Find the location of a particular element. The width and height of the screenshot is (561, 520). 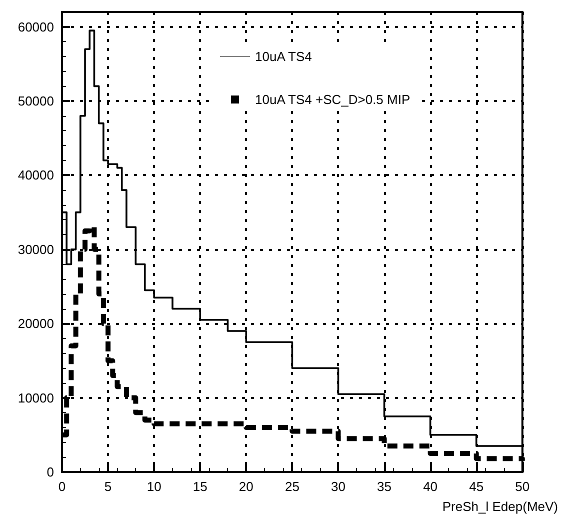

x-tick-label: 0 is located at coordinates (62, 486).